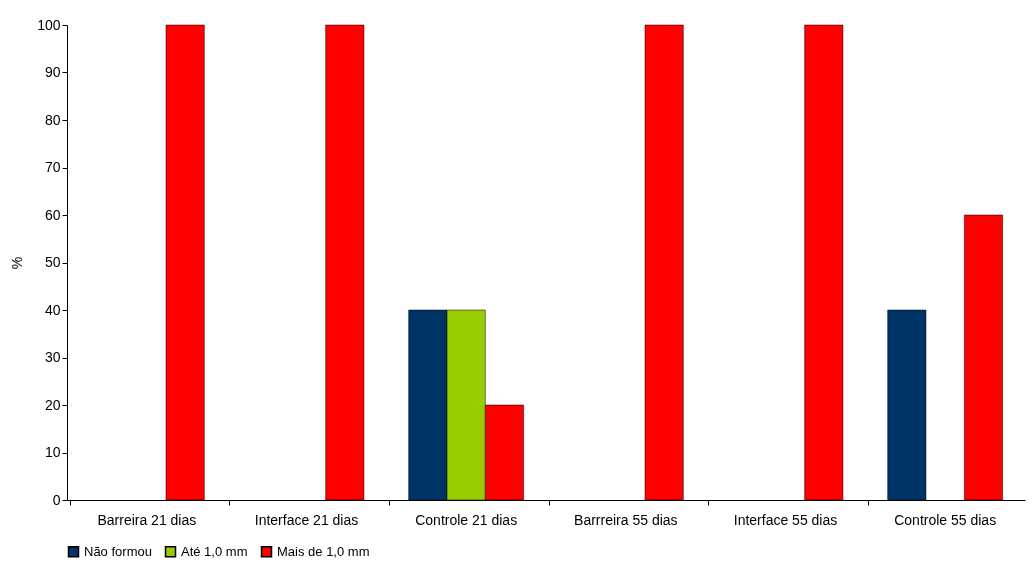 The width and height of the screenshot is (1035, 570). Describe the element at coordinates (52, 214) in the screenshot. I see `y-tick-label: 60` at that location.